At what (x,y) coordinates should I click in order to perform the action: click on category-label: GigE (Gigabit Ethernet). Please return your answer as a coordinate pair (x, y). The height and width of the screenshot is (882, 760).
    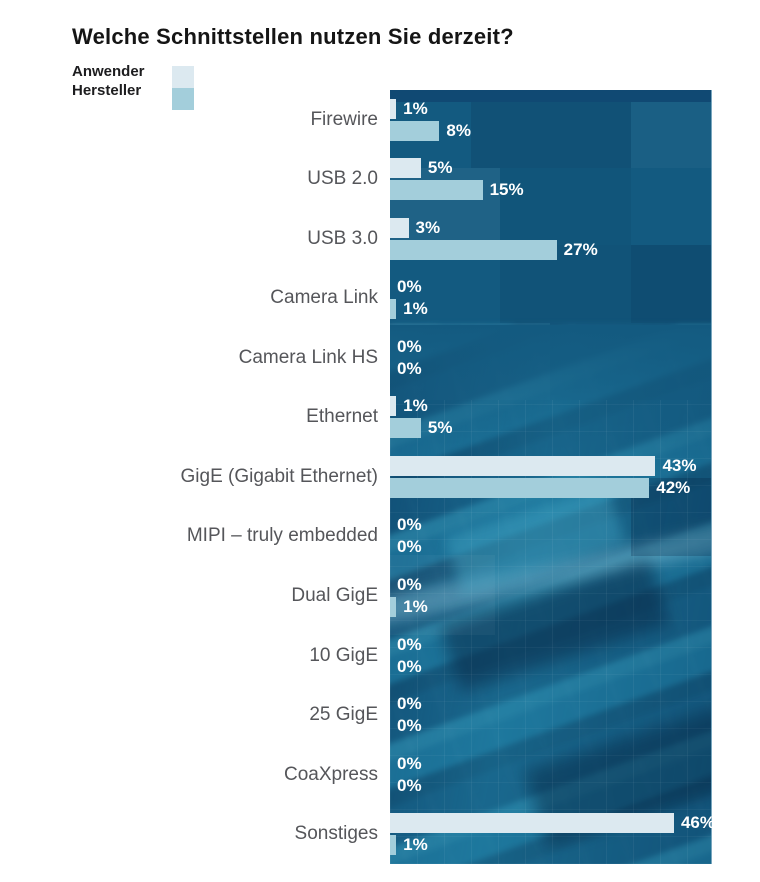
    Looking at the image, I should click on (279, 476).